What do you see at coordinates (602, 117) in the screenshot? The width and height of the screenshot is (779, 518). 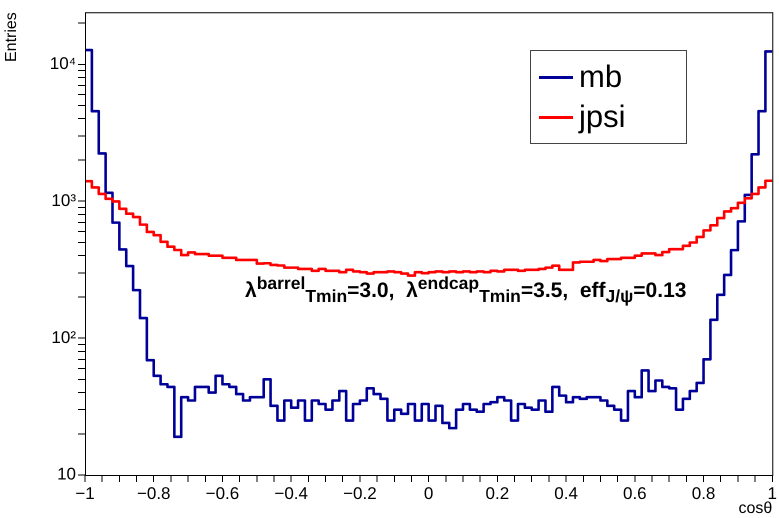 I see `legend-label: jpsi` at bounding box center [602, 117].